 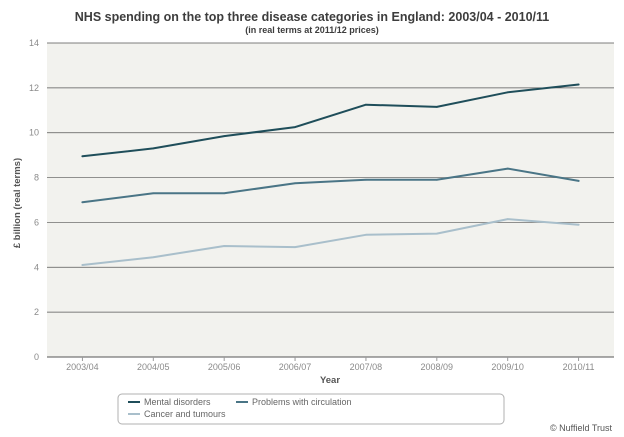 I want to click on y-tick-label: 8, so click(x=36, y=178).